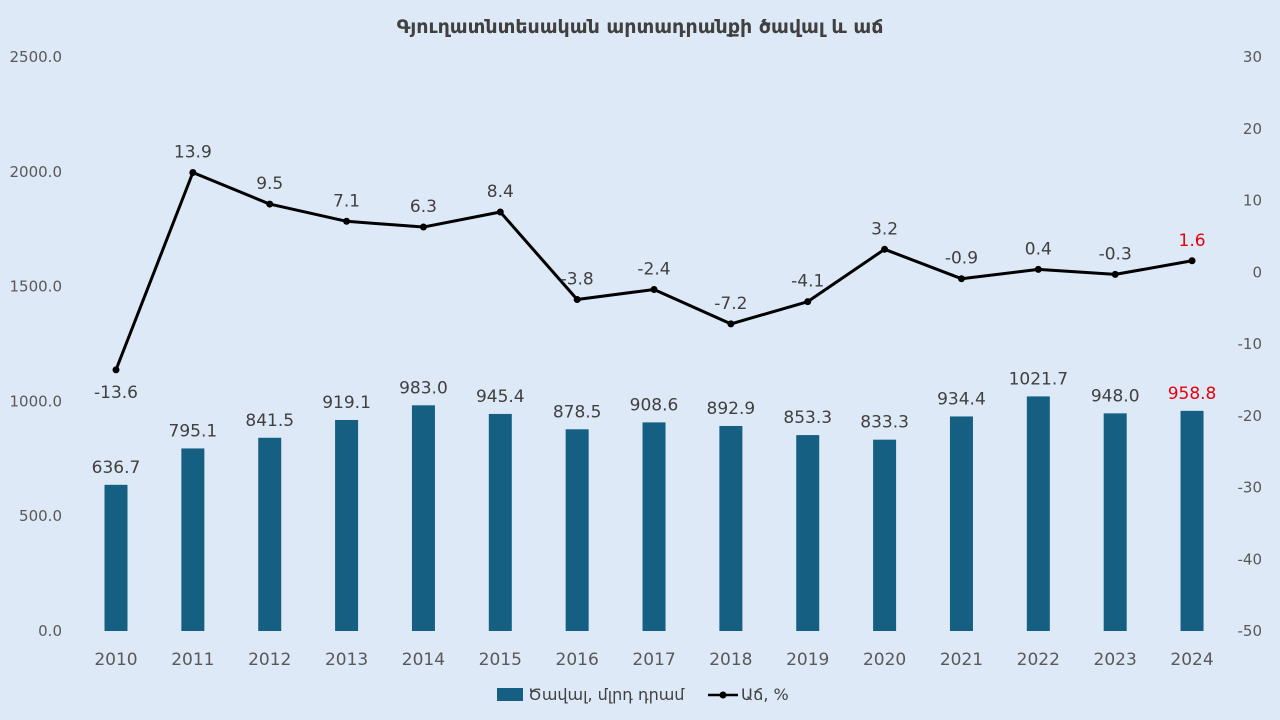 The width and height of the screenshot is (1280, 720). What do you see at coordinates (807, 660) in the screenshot?
I see `x-tick-label: 2019` at bounding box center [807, 660].